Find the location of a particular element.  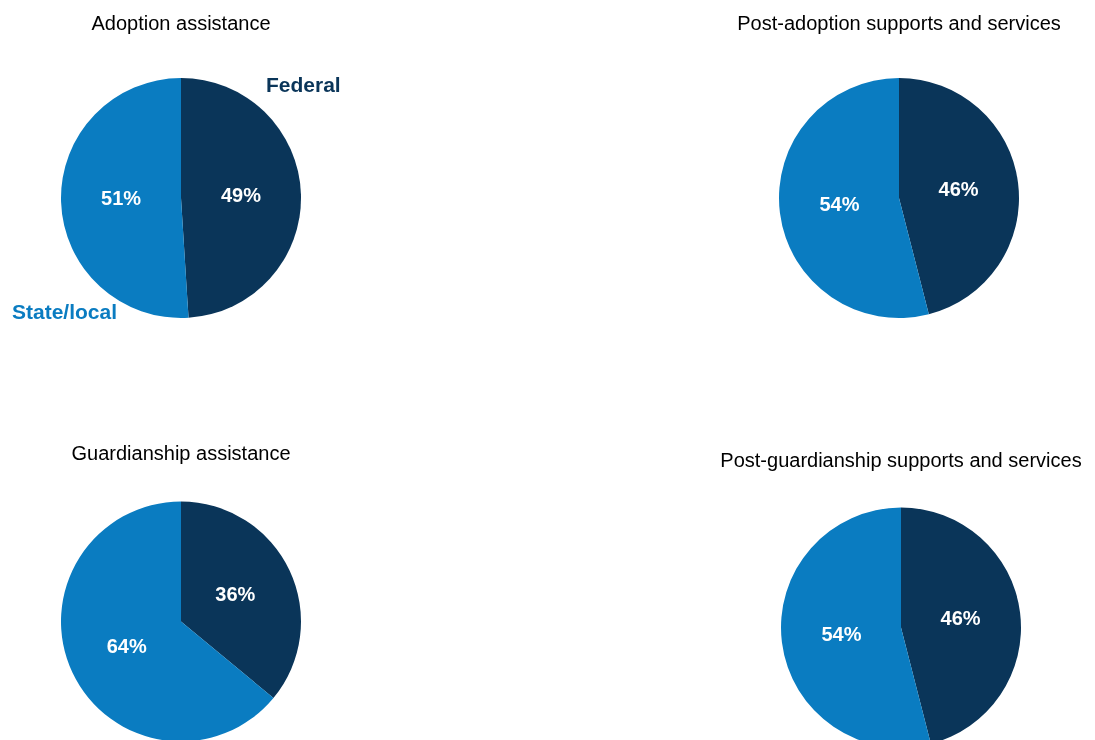

chart-title: Post-adoption supports and services is located at coordinates (899, 22).